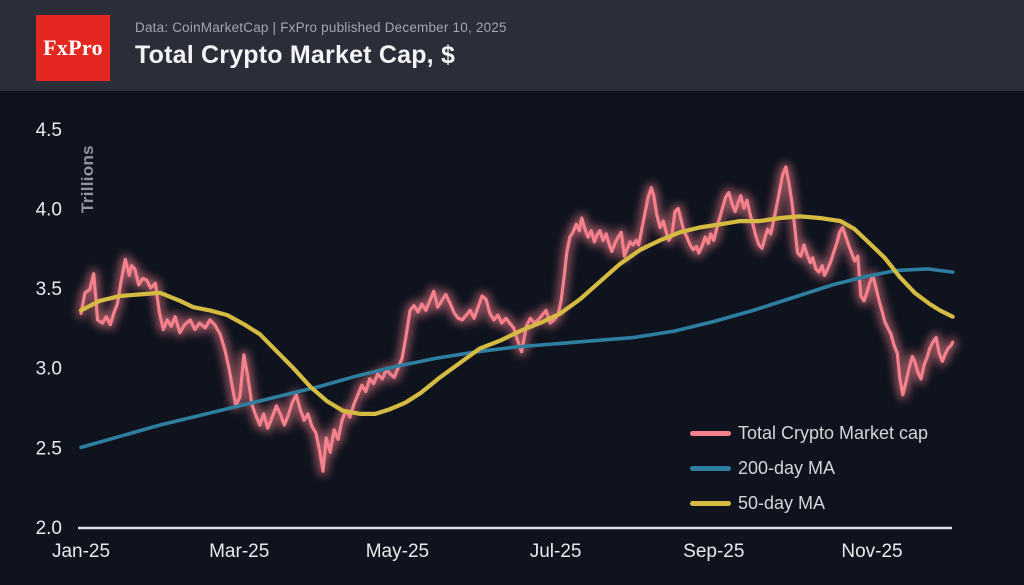  I want to click on x-tick-label: Jan-25, so click(81, 551).